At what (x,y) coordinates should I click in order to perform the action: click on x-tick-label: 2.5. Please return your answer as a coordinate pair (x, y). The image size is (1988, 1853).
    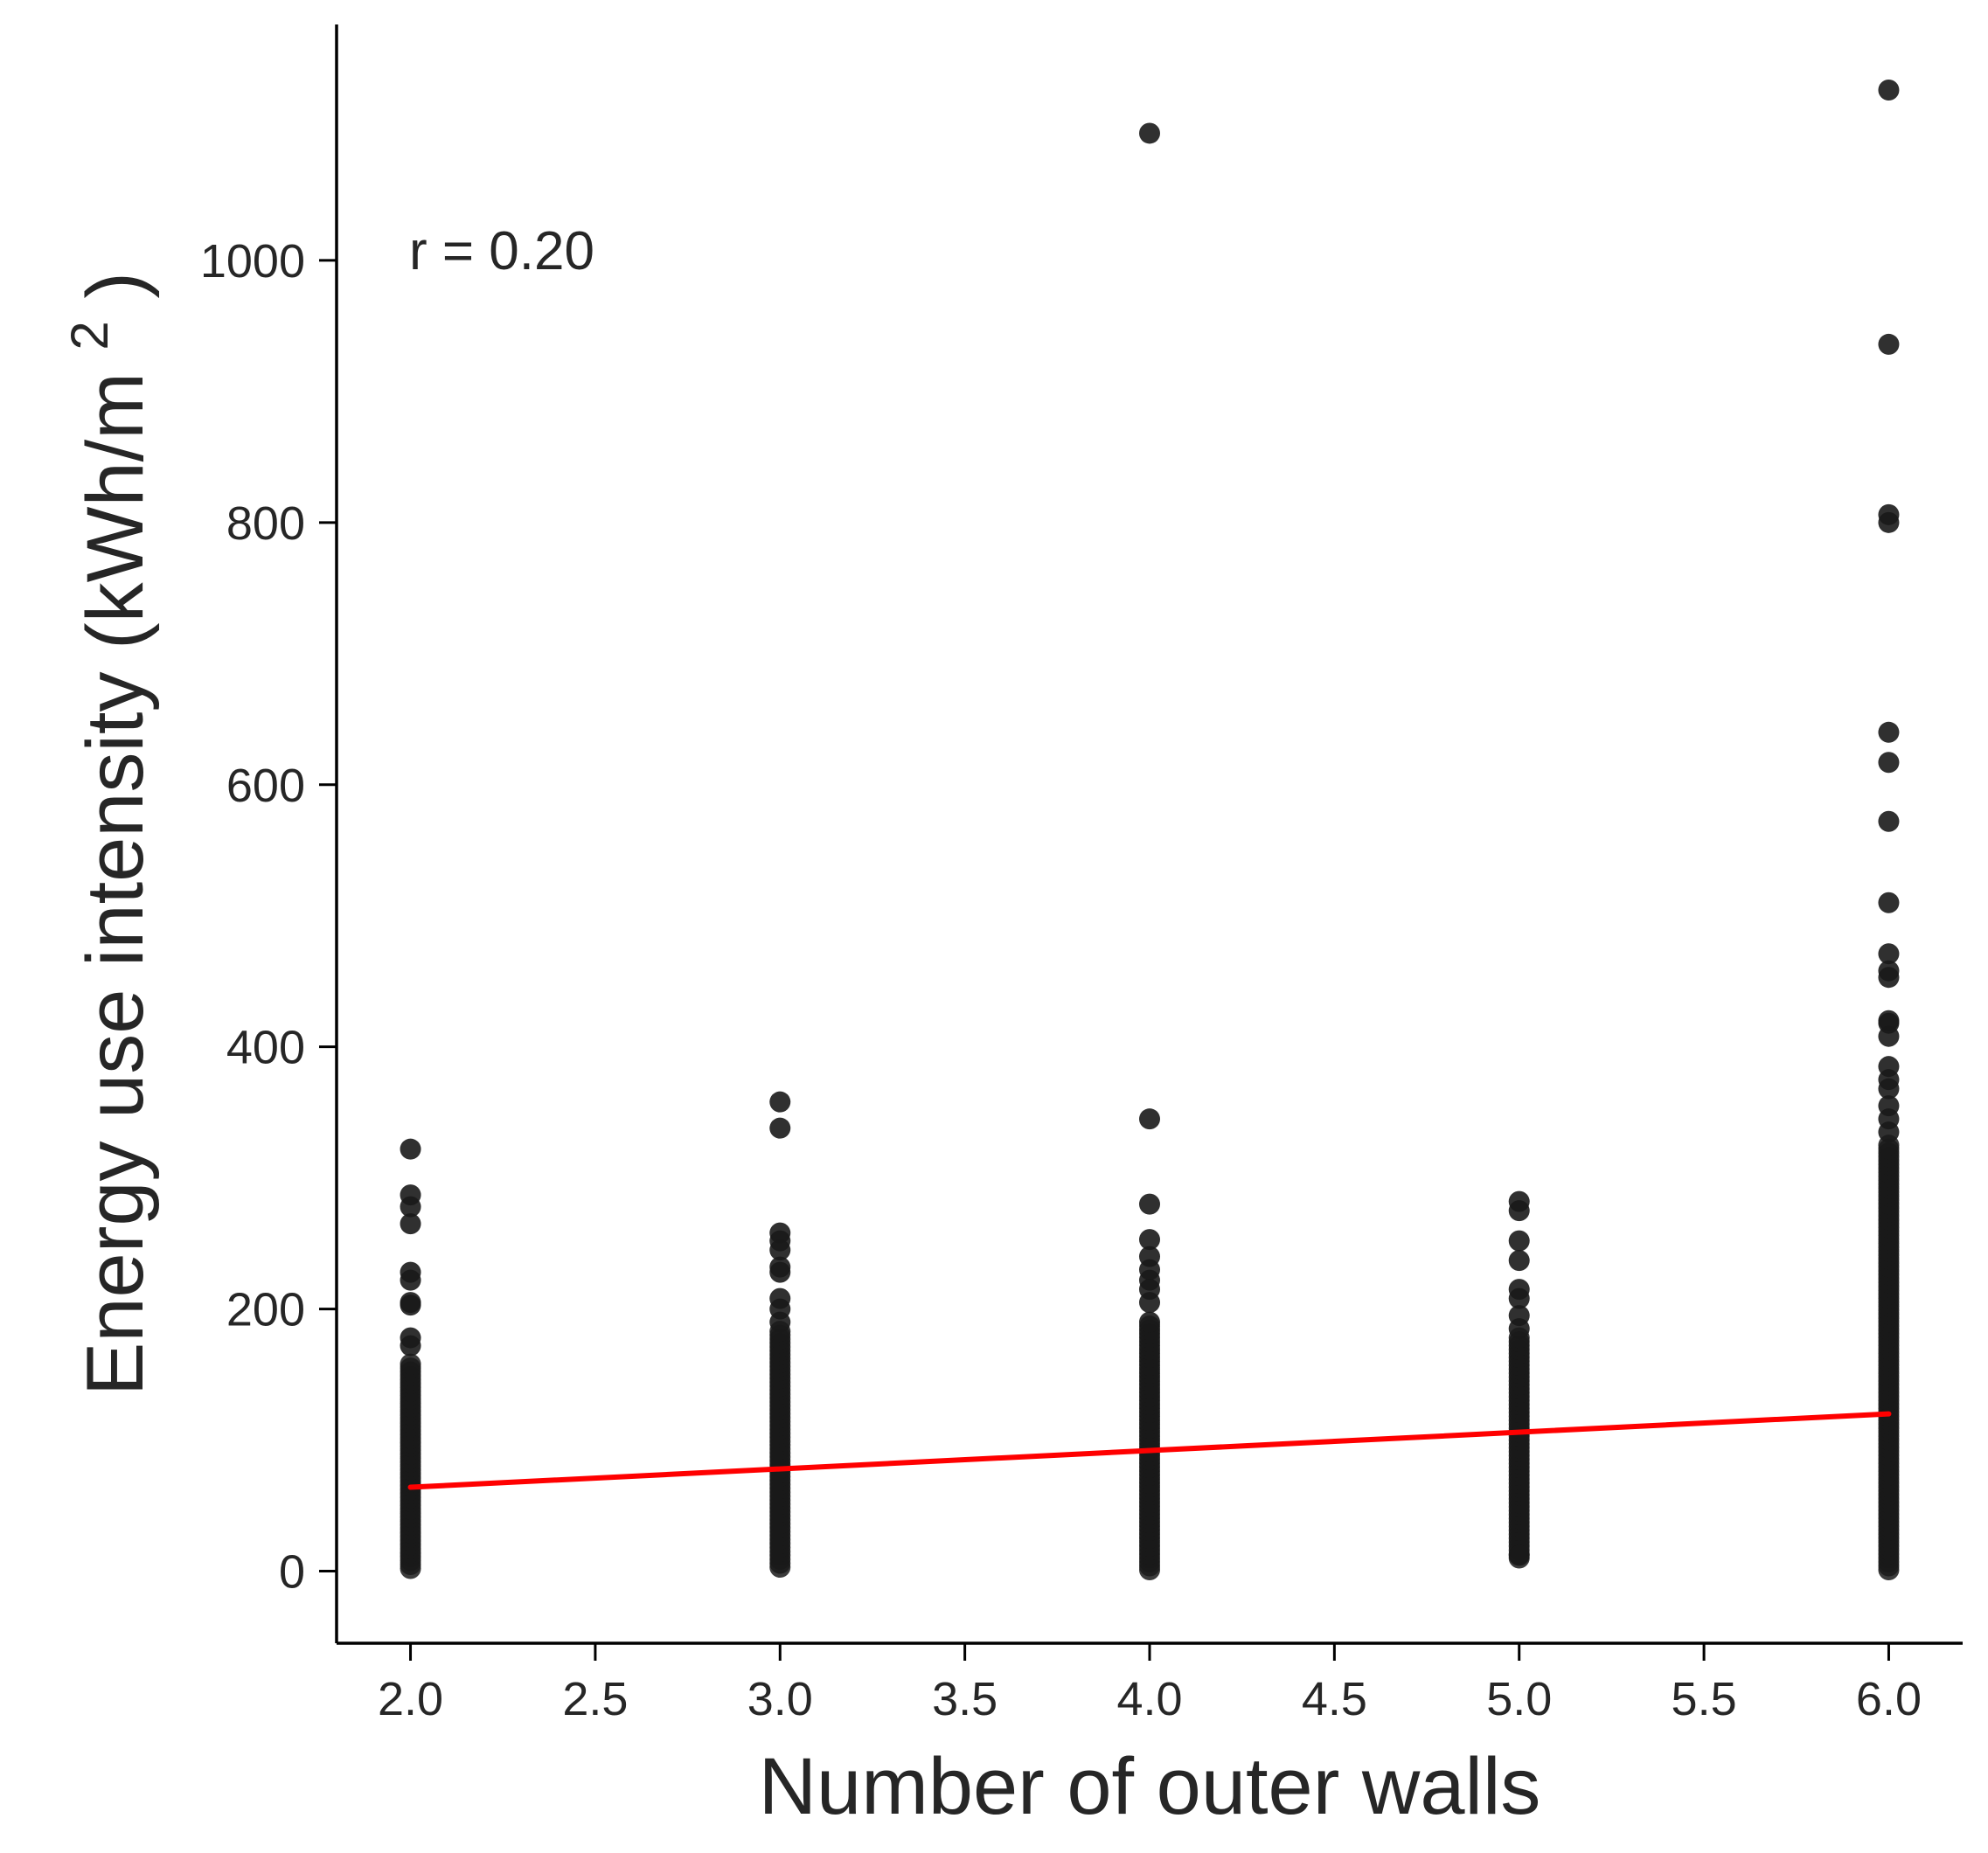
    Looking at the image, I should click on (595, 1699).